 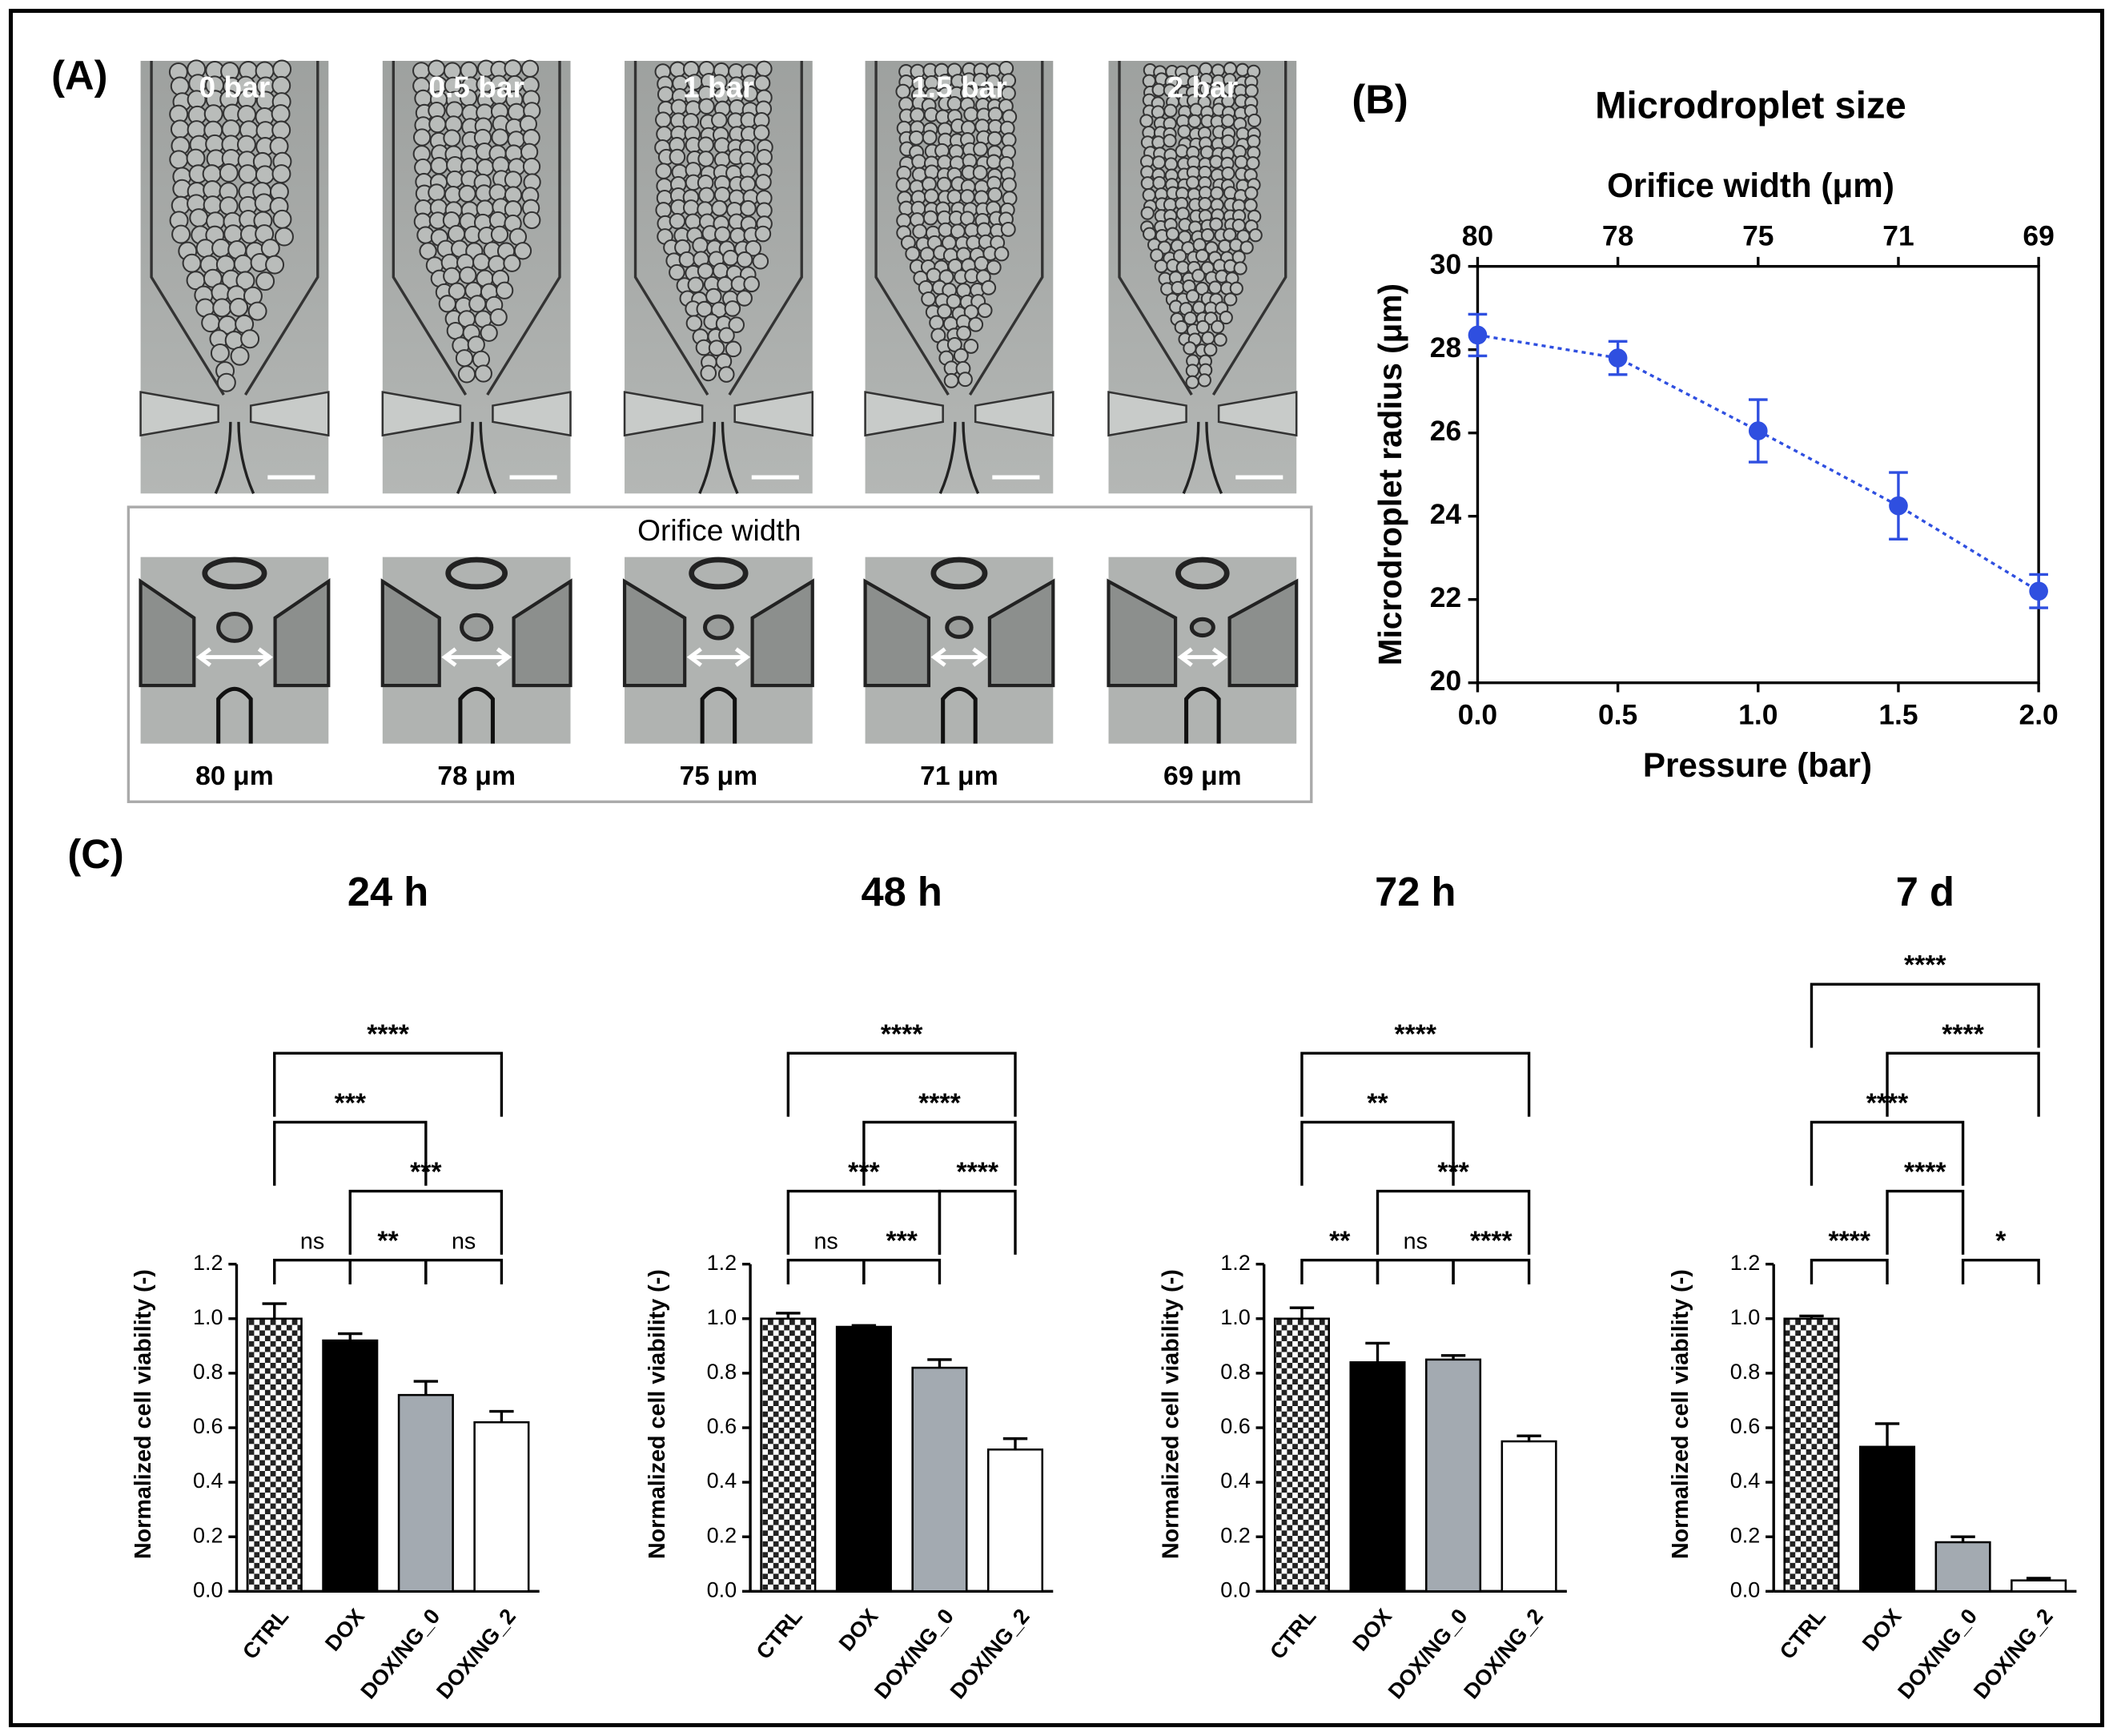 I want to click on y-tick-label: 1.0, so click(x=1745, y=1317).